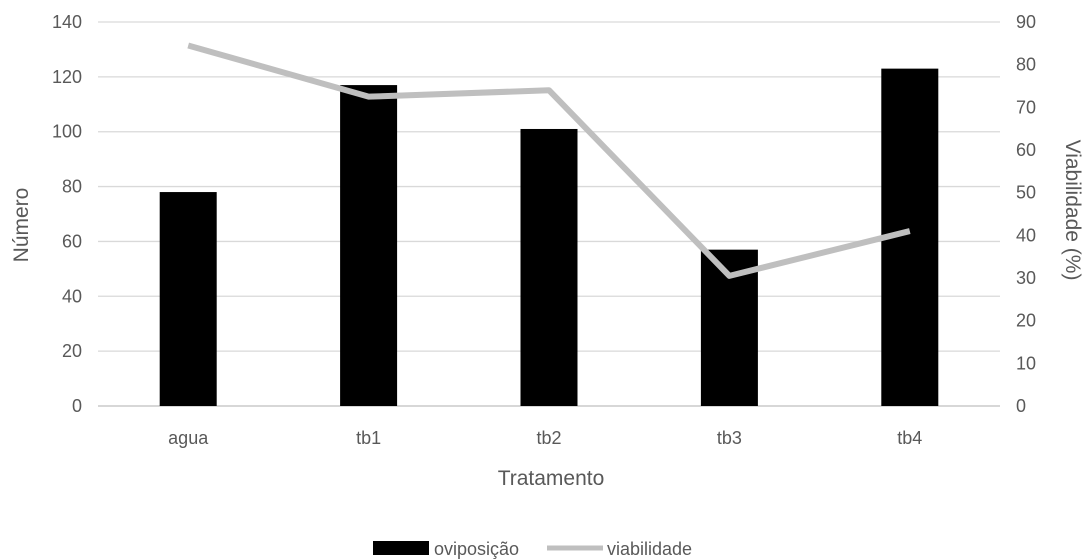 The height and width of the screenshot is (559, 1083). What do you see at coordinates (72, 351) in the screenshot?
I see `y-tick-label: 20` at bounding box center [72, 351].